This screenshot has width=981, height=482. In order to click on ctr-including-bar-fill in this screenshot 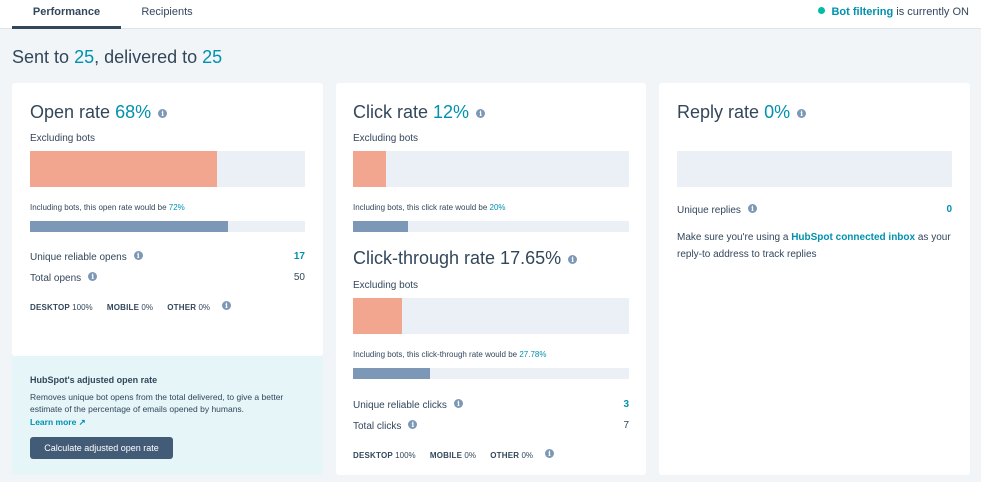, I will do `click(391, 373)`.